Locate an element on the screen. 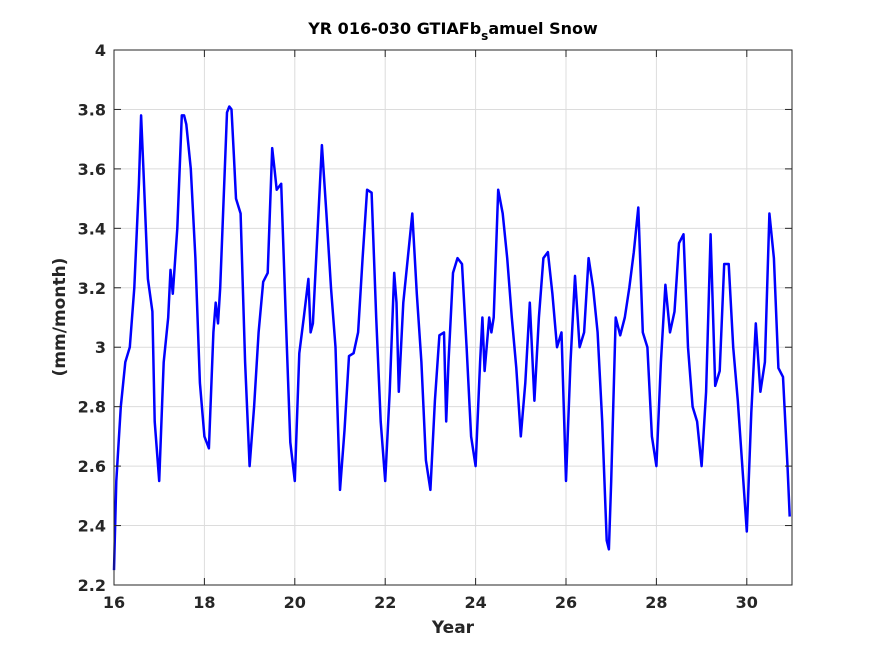 This screenshot has width=875, height=656. x-tick-label: 30 is located at coordinates (747, 602).